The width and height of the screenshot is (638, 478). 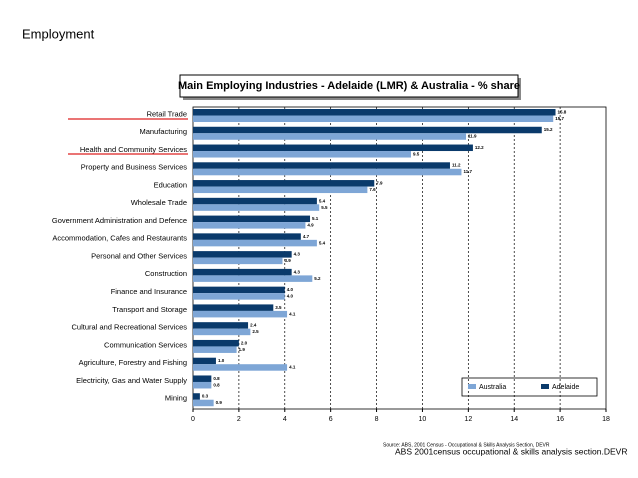 What do you see at coordinates (331, 419) in the screenshot?
I see `x-tick-label: 6` at bounding box center [331, 419].